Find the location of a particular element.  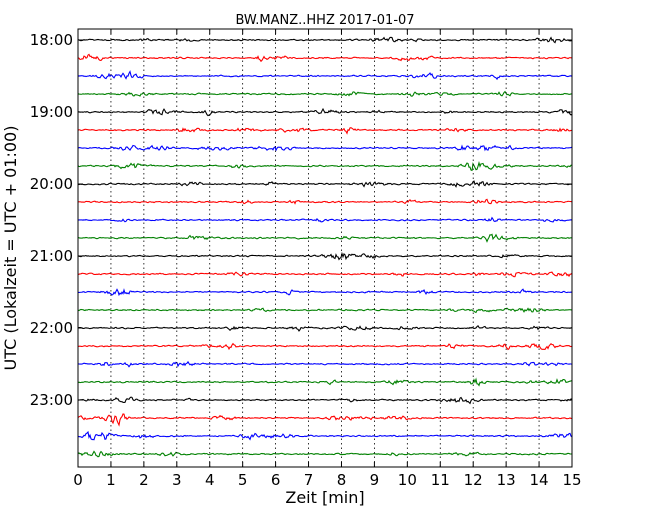

y-tick-label: 21:00 is located at coordinates (51, 256).